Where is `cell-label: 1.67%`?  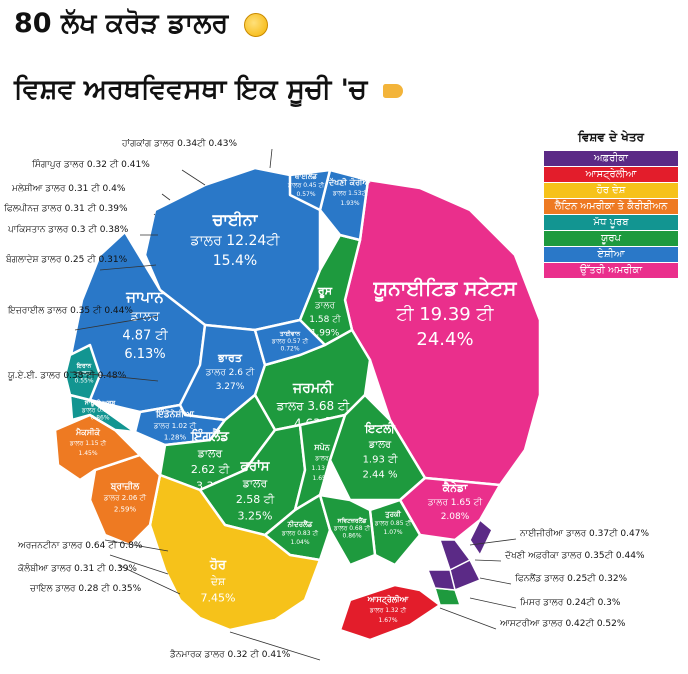 cell-label: 1.67% is located at coordinates (387, 620).